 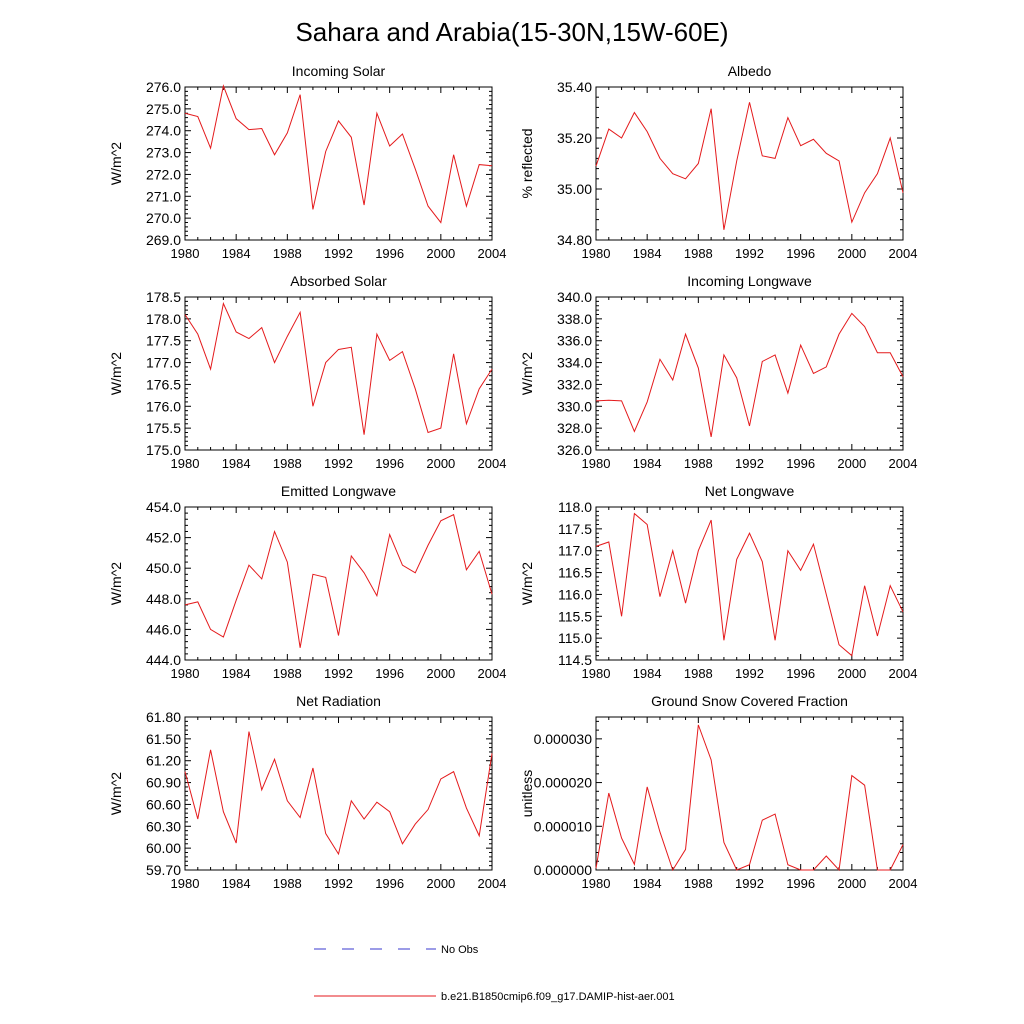 I want to click on y-tick-label: 61.20, so click(x=163, y=761).